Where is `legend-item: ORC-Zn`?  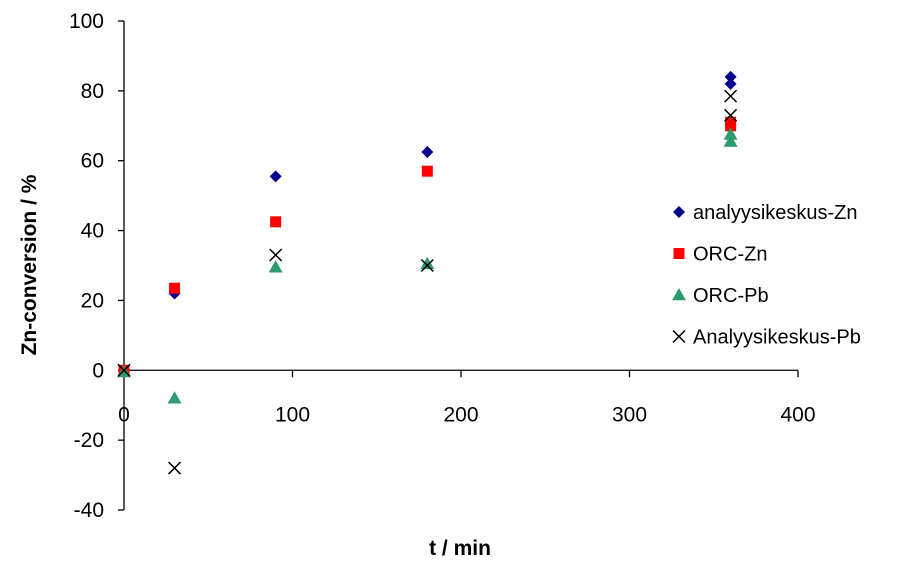 legend-item: ORC-Zn is located at coordinates (720, 255).